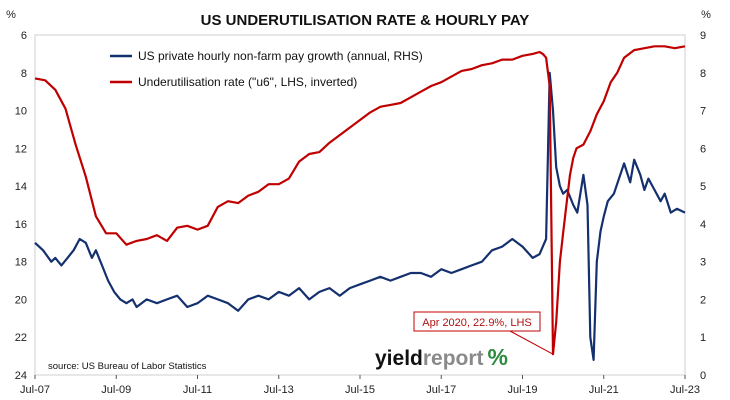 The image size is (730, 400). I want to click on left-tick-label: 8, so click(24, 74).